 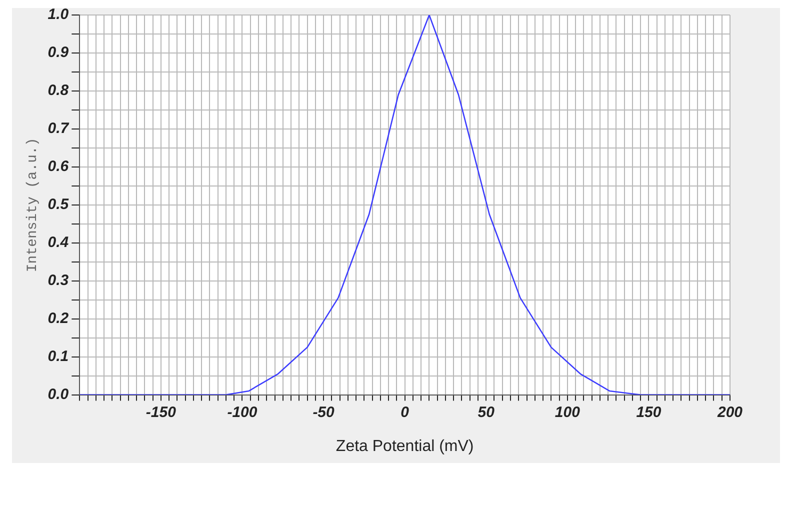 What do you see at coordinates (59, 129) in the screenshot?
I see `y-tick-label: 0.7` at bounding box center [59, 129].